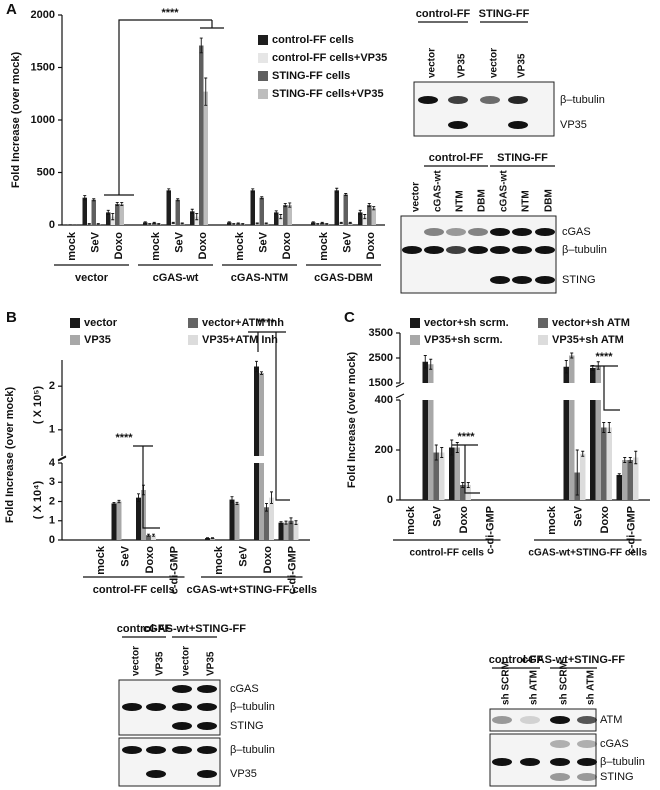 This screenshot has width=660, height=790. I want to click on group-label: control-FF cells, so click(447, 553).